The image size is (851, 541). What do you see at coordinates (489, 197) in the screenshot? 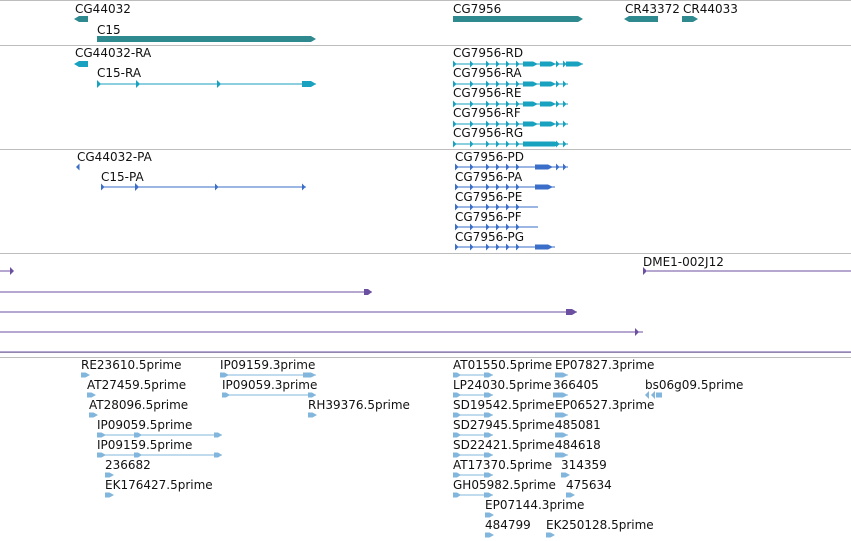
I see `protein-label: CG7956-PE` at bounding box center [489, 197].